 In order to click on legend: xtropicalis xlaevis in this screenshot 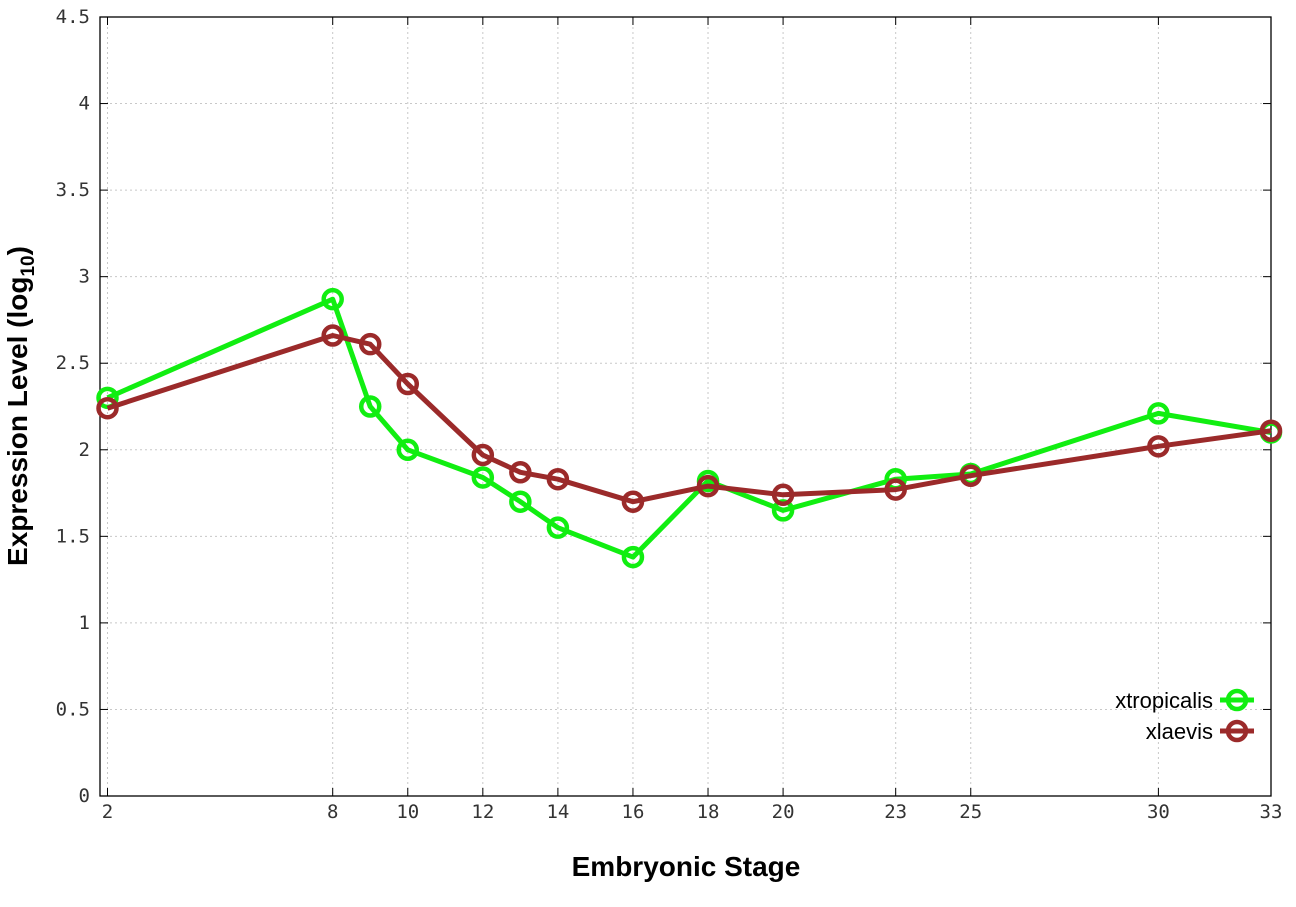, I will do `click(1184, 716)`.